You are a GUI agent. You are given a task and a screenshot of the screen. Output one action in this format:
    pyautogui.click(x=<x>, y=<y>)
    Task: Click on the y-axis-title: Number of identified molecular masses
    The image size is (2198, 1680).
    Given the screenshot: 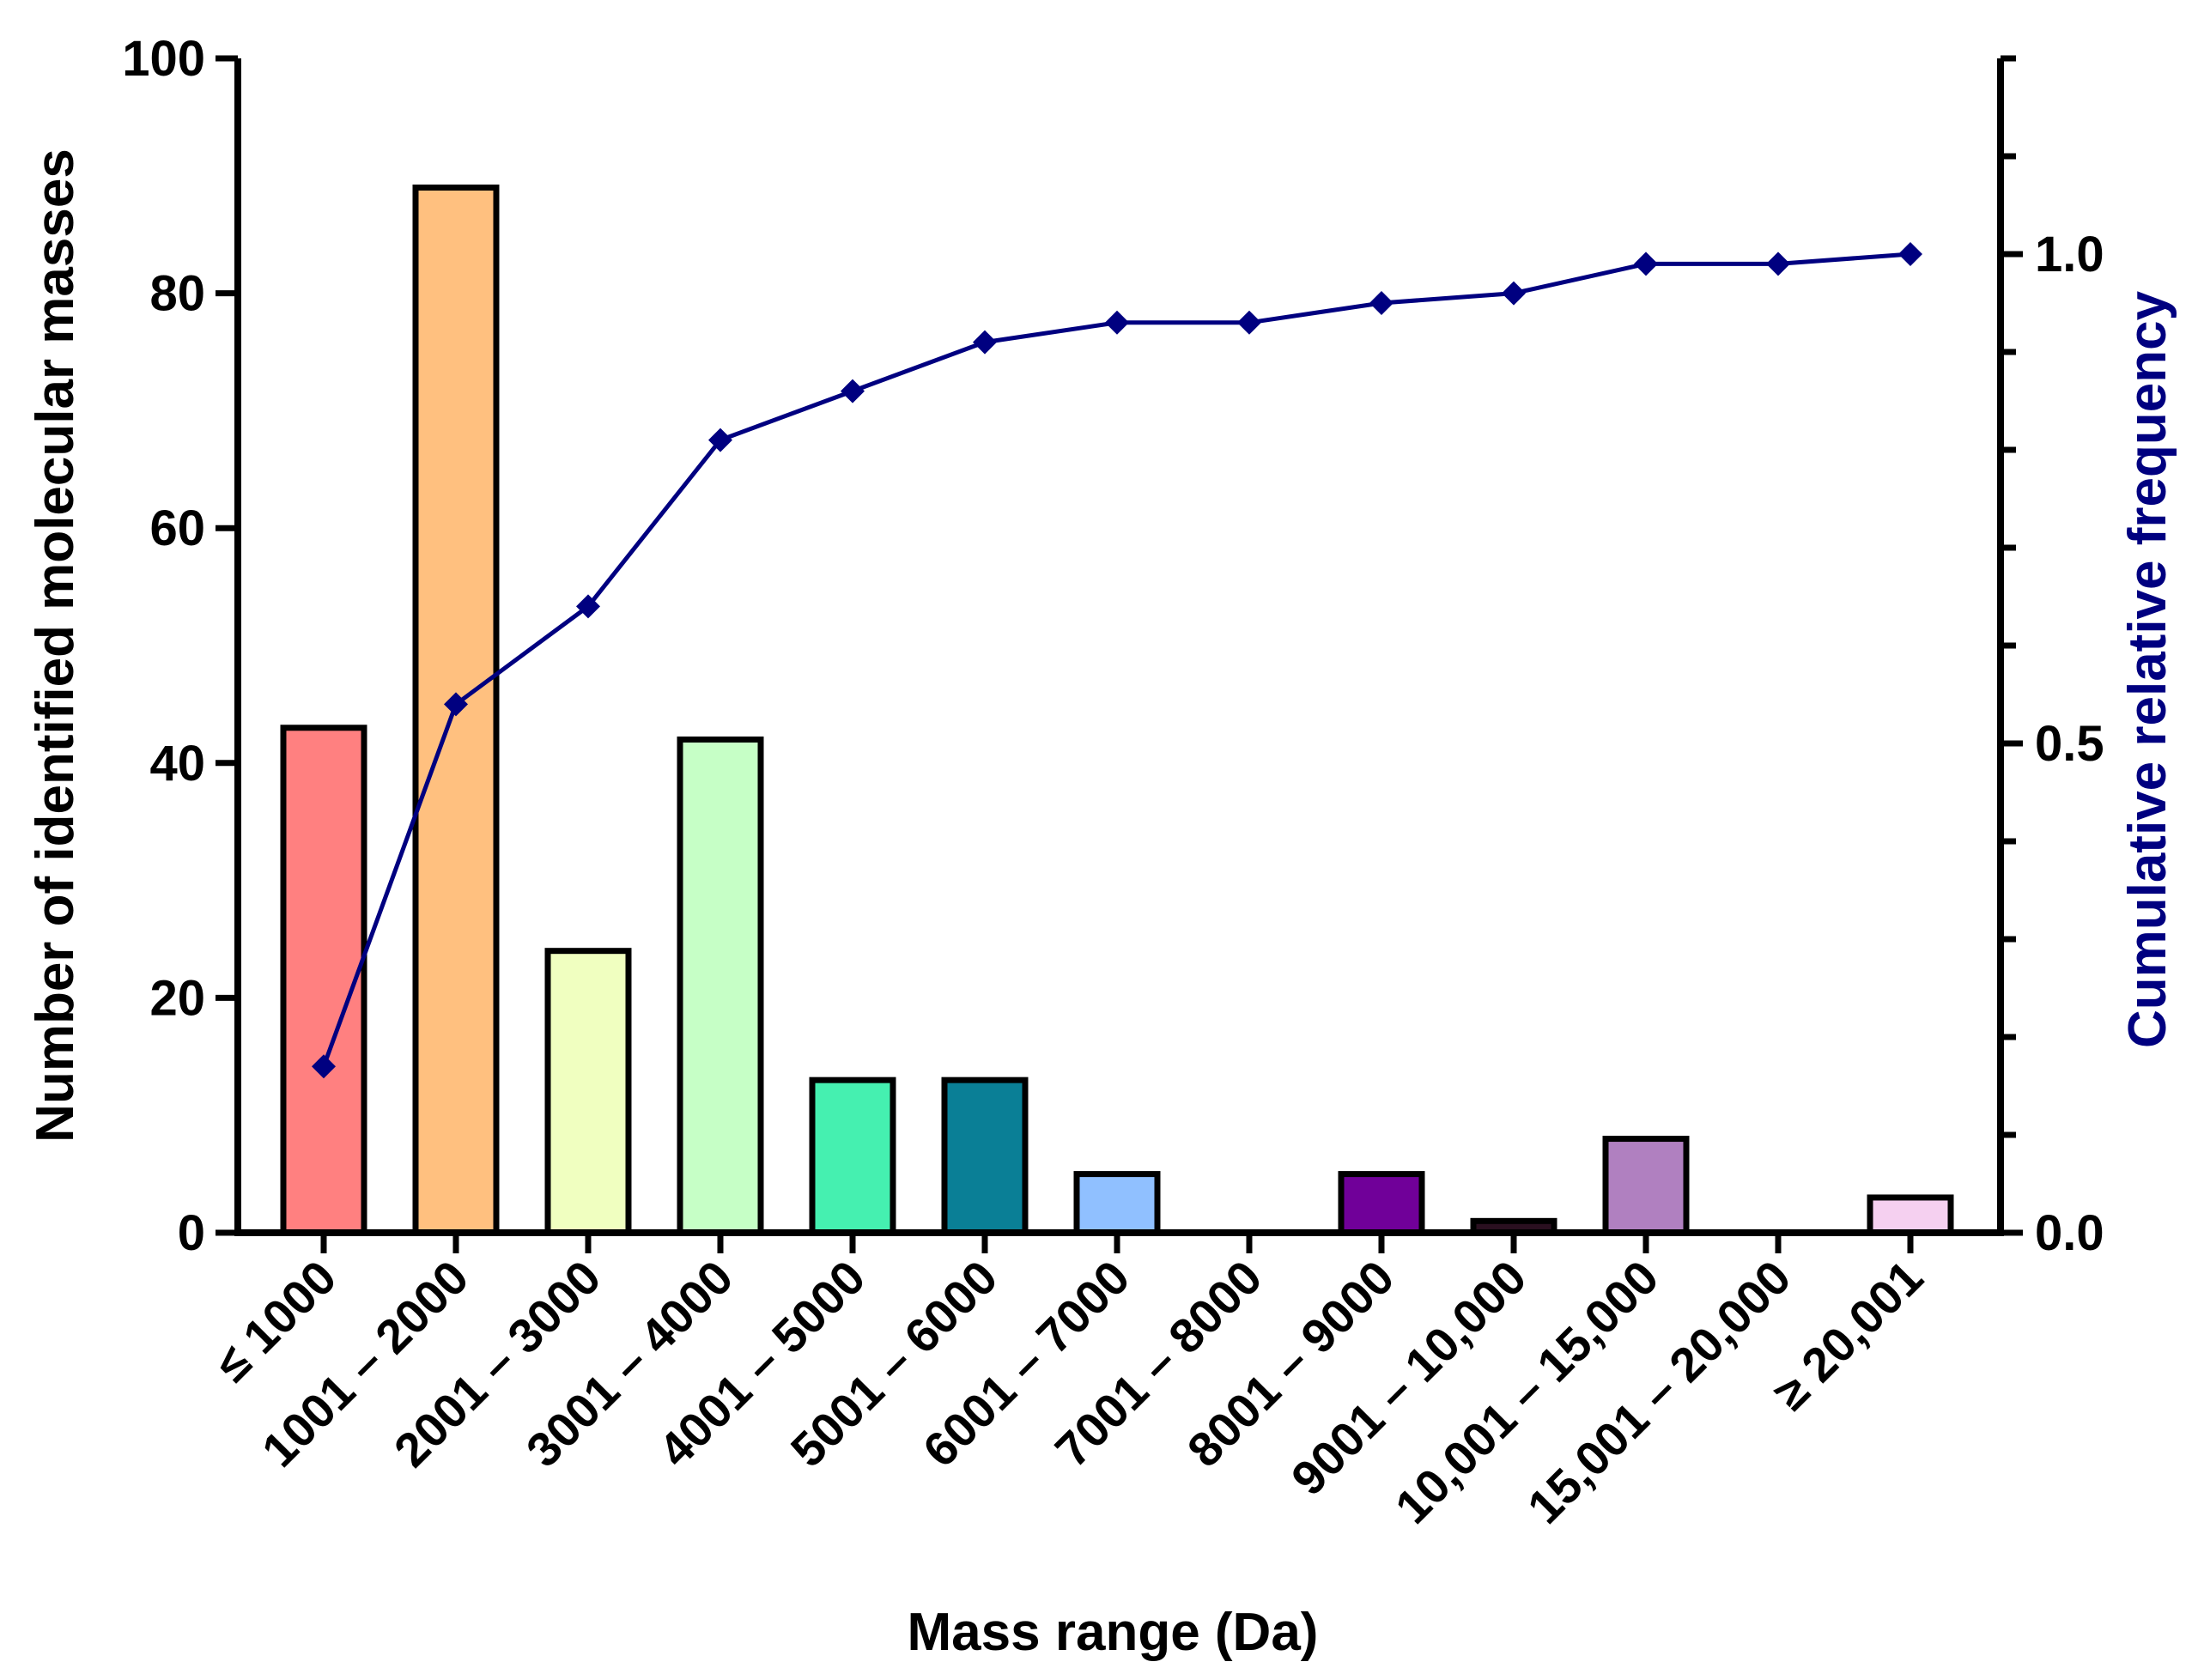 What is the action you would take?
    pyautogui.click(x=55, y=646)
    